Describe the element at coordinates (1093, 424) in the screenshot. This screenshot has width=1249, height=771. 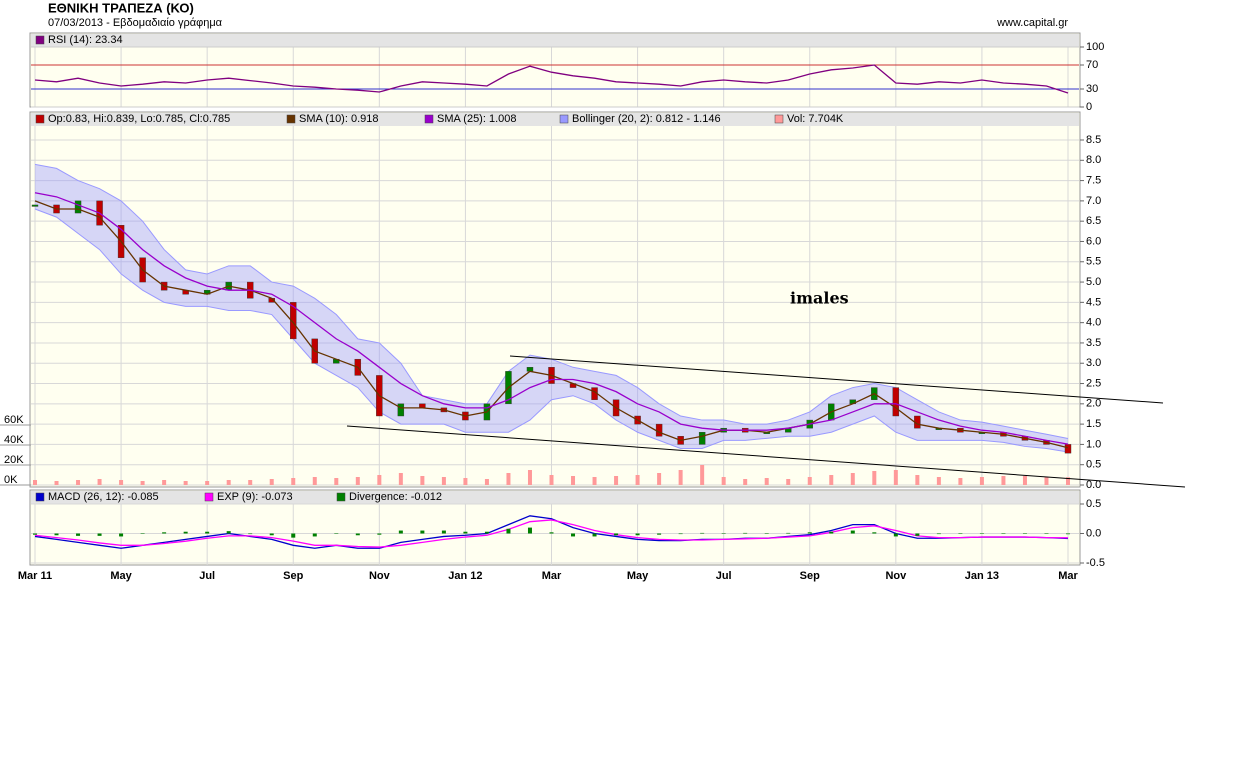
I see `y-tick-label: 1.5` at that location.